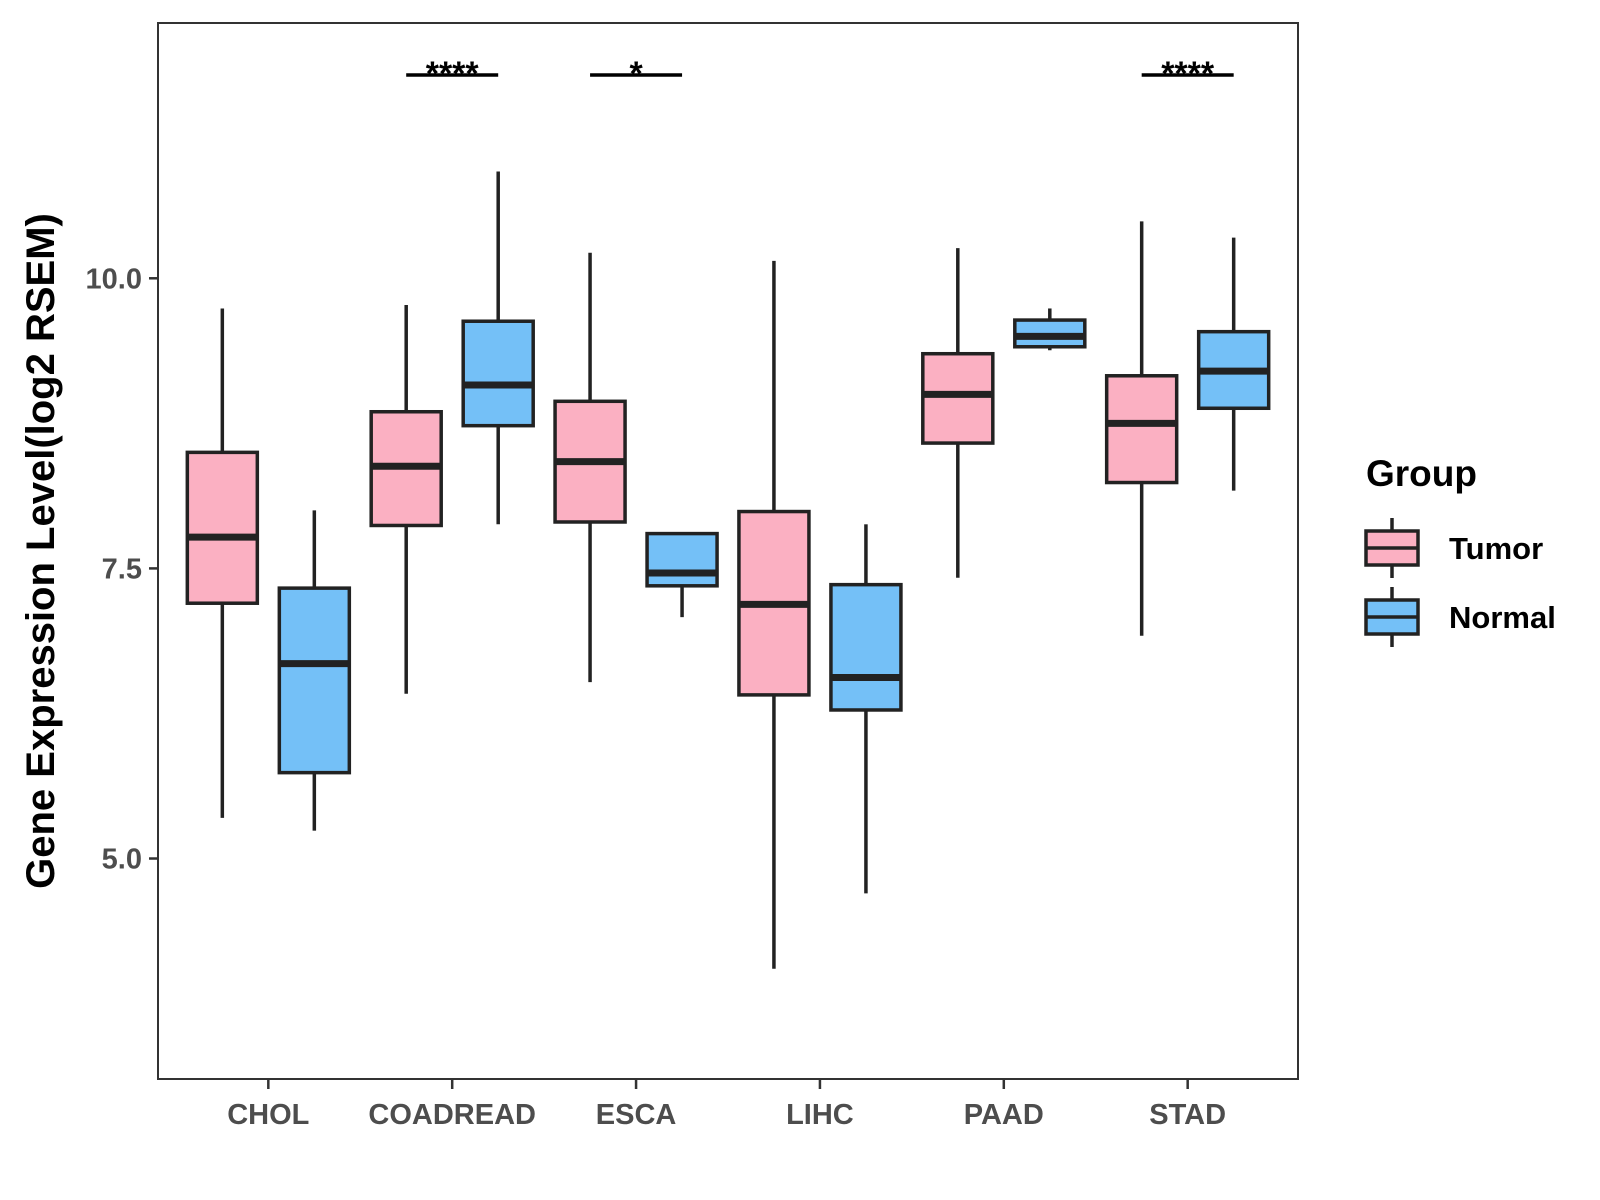 Image resolution: width=1600 pixels, height=1200 pixels. I want to click on x-tick-label-chol: CHOL, so click(268, 1115).